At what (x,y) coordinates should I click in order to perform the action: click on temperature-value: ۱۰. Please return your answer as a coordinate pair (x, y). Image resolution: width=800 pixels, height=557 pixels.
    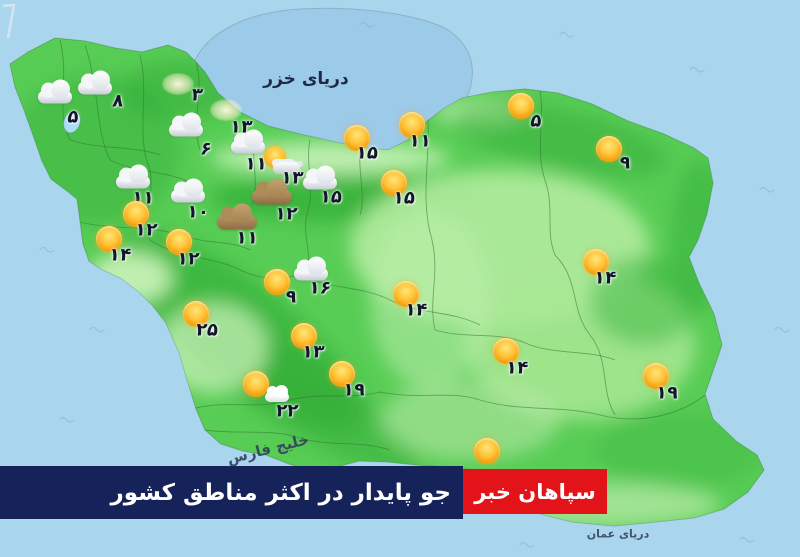
    Looking at the image, I should click on (198, 212).